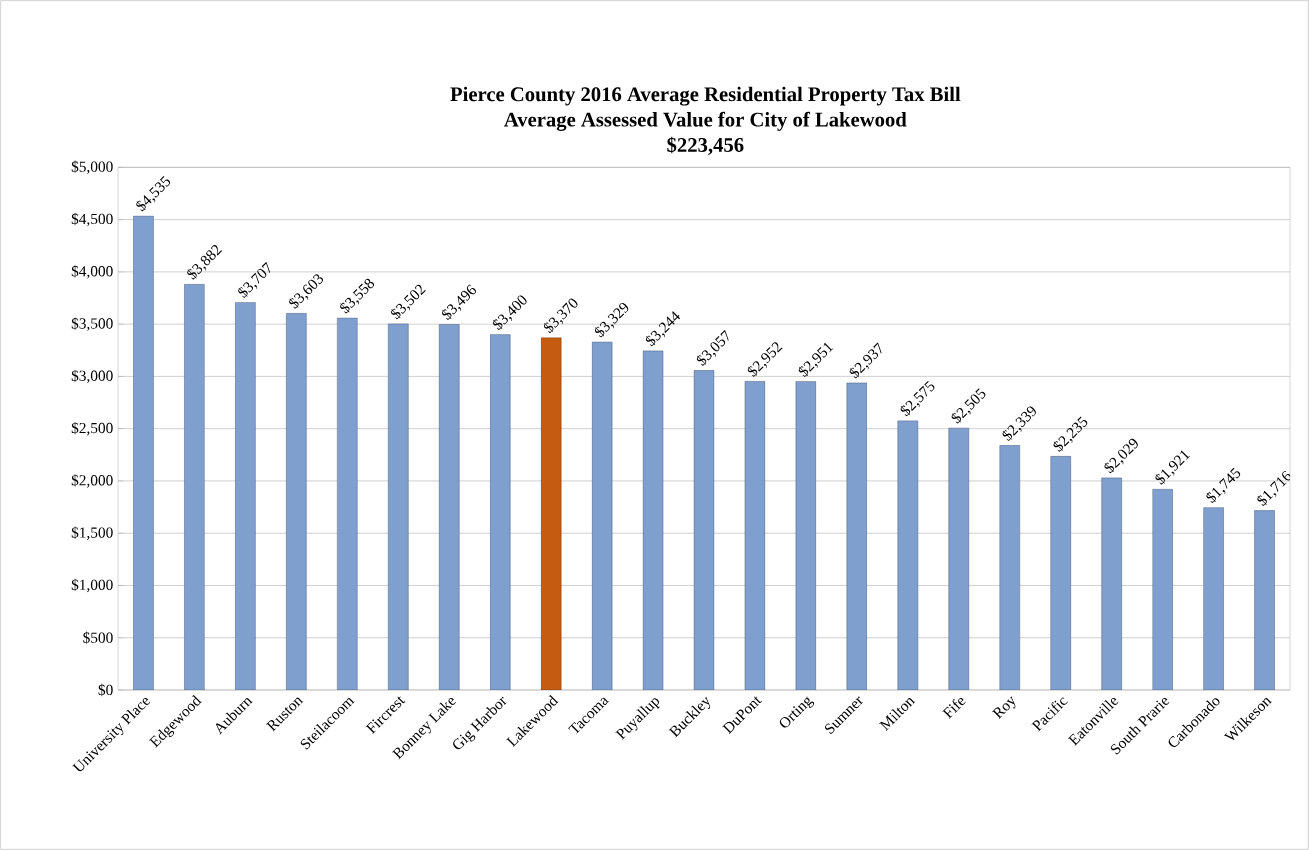 Image resolution: width=1309 pixels, height=850 pixels. What do you see at coordinates (92, 324) in the screenshot?
I see `y-tick-label: $3,500` at bounding box center [92, 324].